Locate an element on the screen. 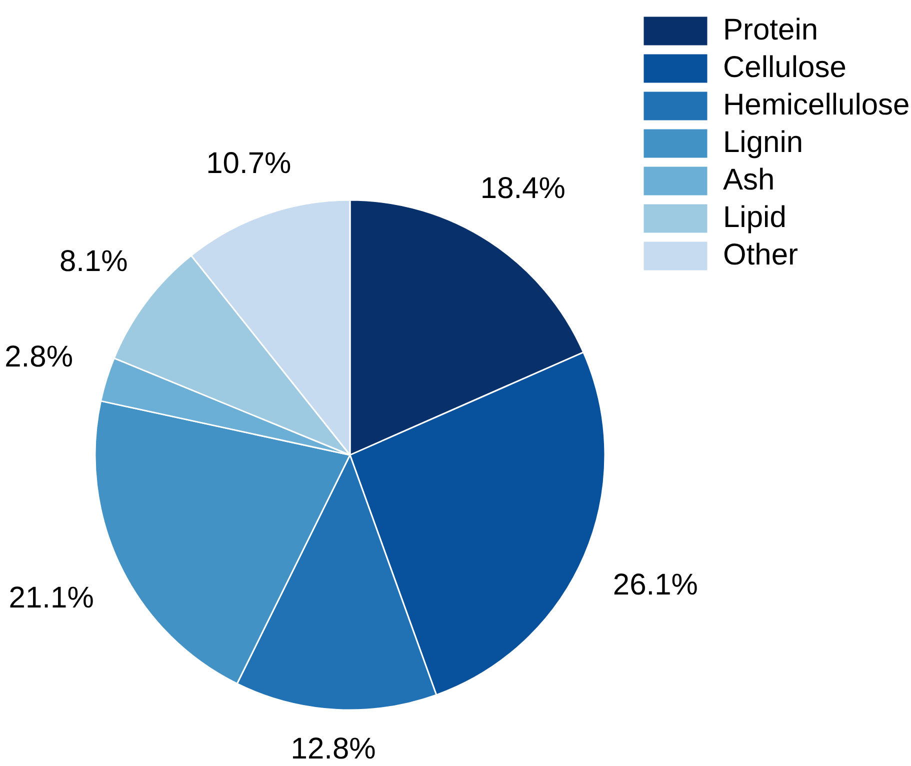 The width and height of the screenshot is (911, 766). data-label: 10.7% is located at coordinates (249, 163).